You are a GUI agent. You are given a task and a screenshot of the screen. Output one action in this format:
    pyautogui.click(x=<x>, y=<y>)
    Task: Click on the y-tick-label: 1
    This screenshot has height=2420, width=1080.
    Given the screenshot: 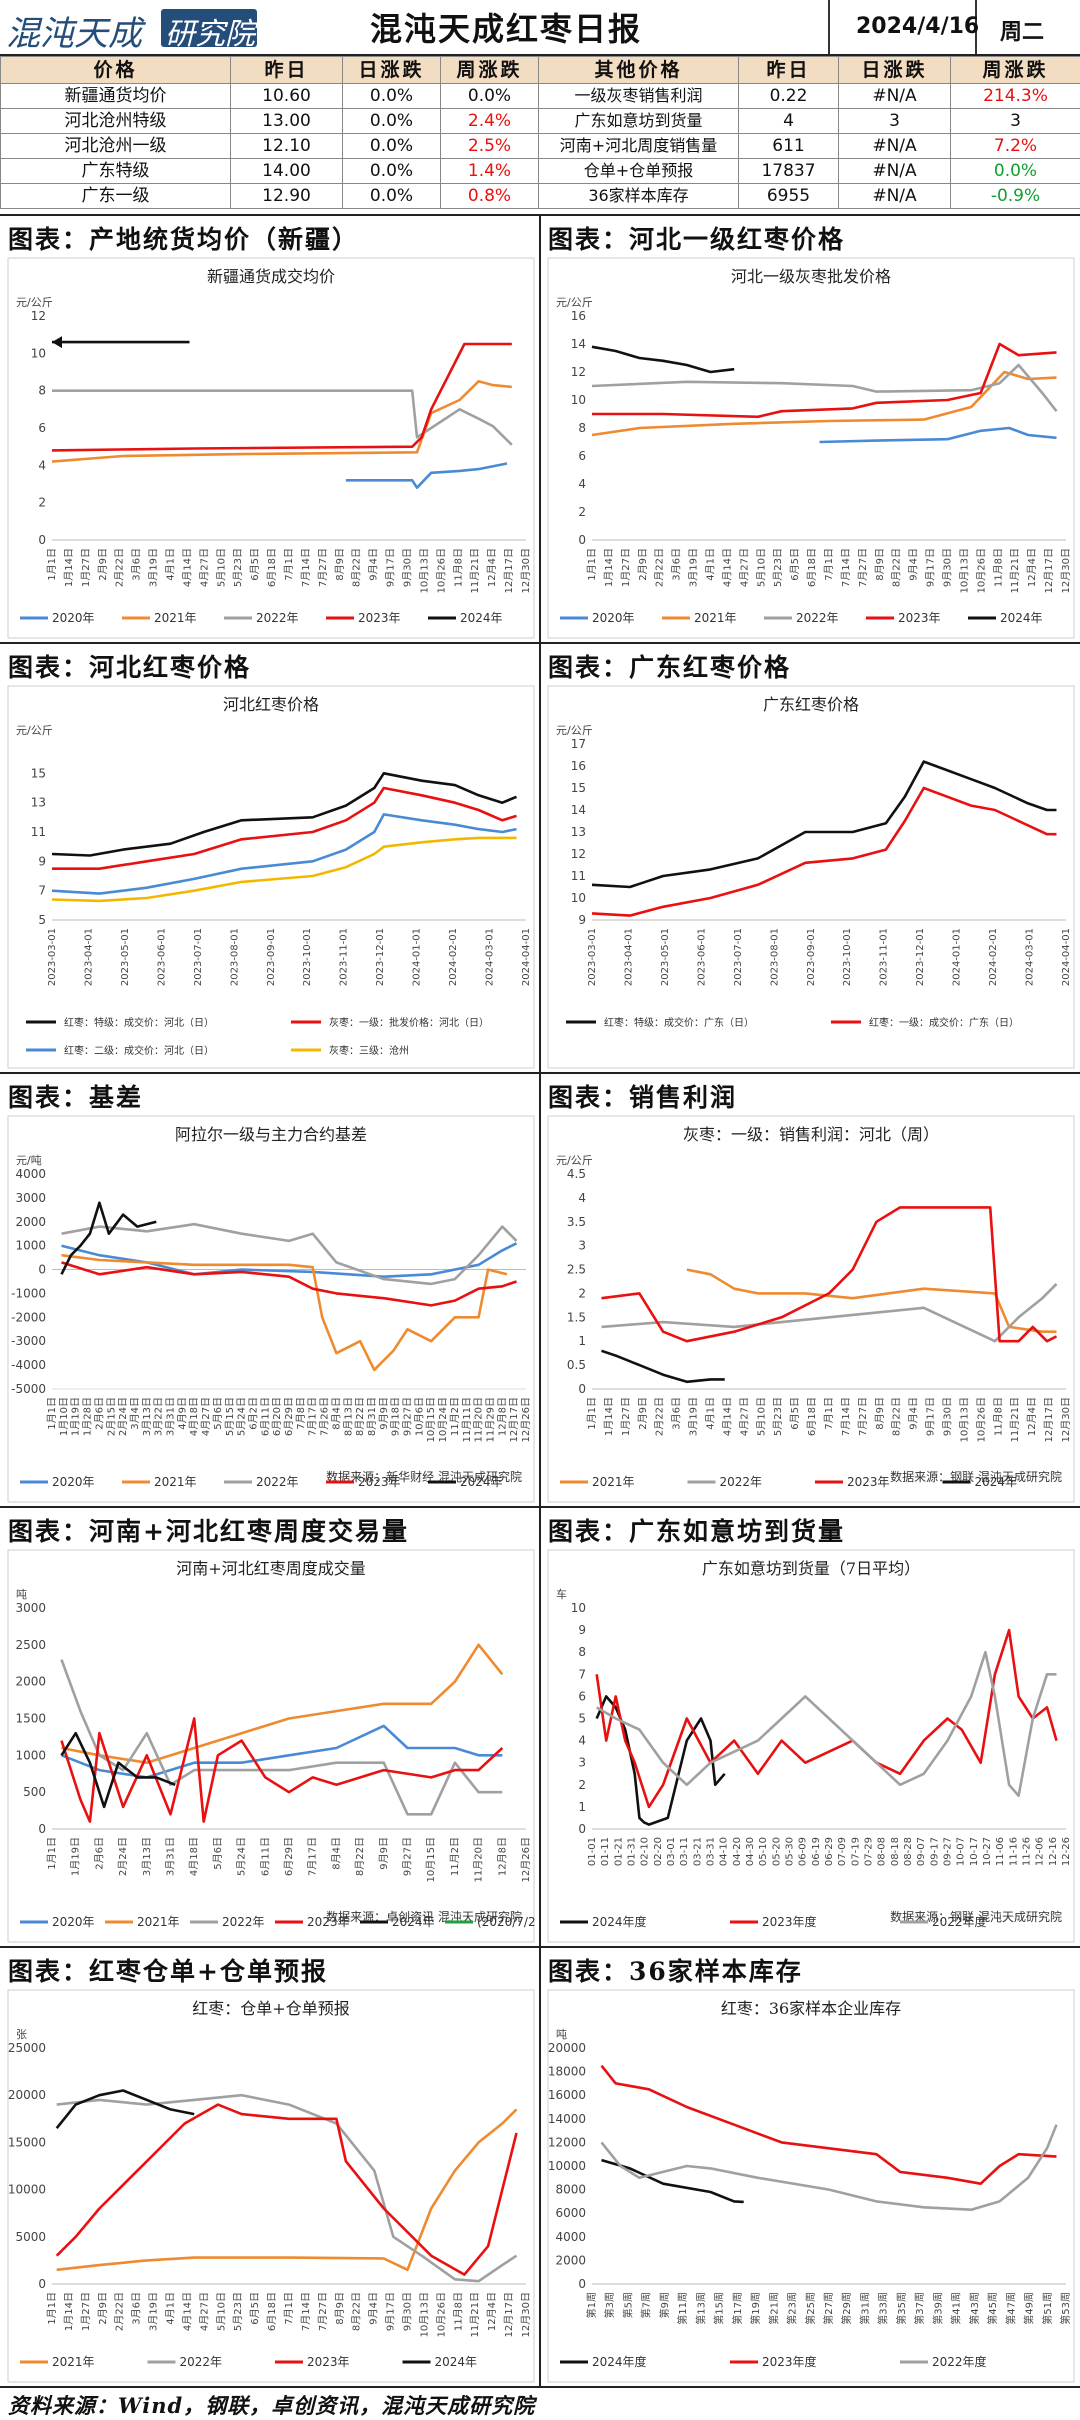 What is the action you would take?
    pyautogui.click(x=582, y=1807)
    